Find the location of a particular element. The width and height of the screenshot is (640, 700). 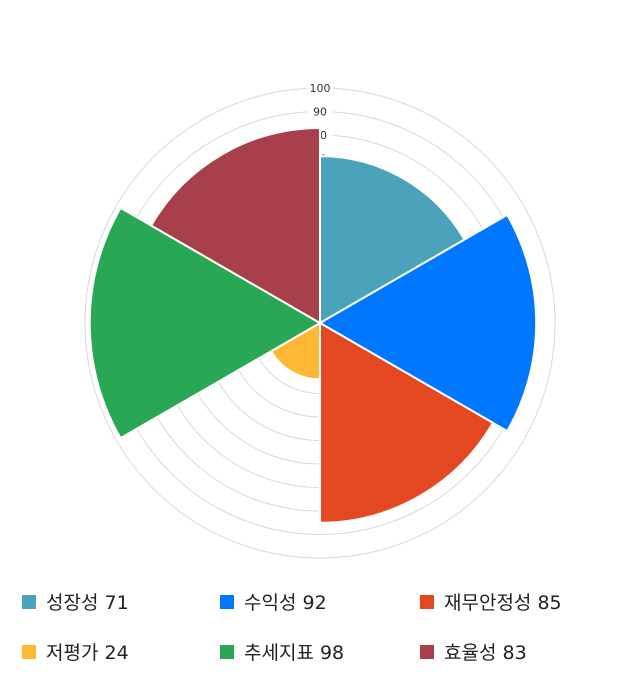

legend-label: 성장성 71 is located at coordinates (87, 603).